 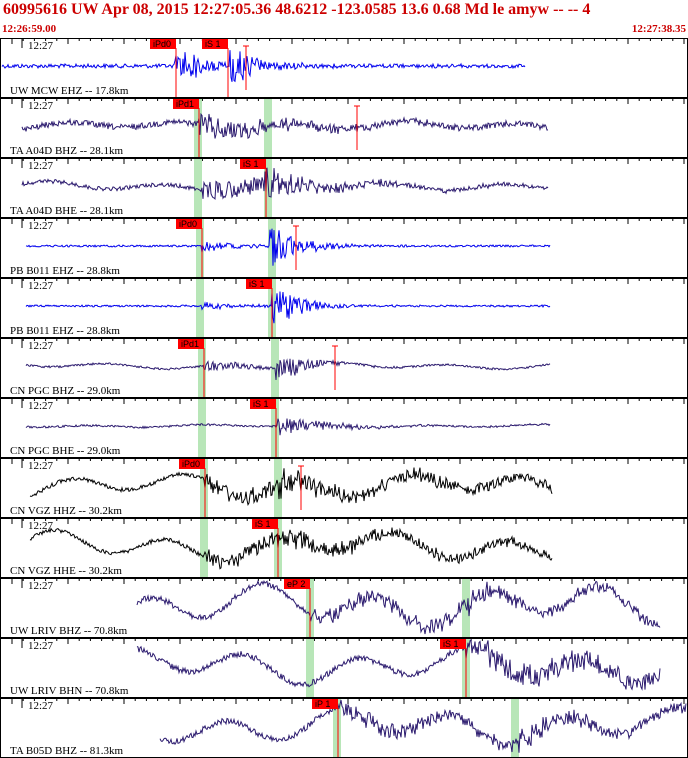 I want to click on station-label: UW LRIV BHZ -- 70.8km, so click(x=69, y=631).